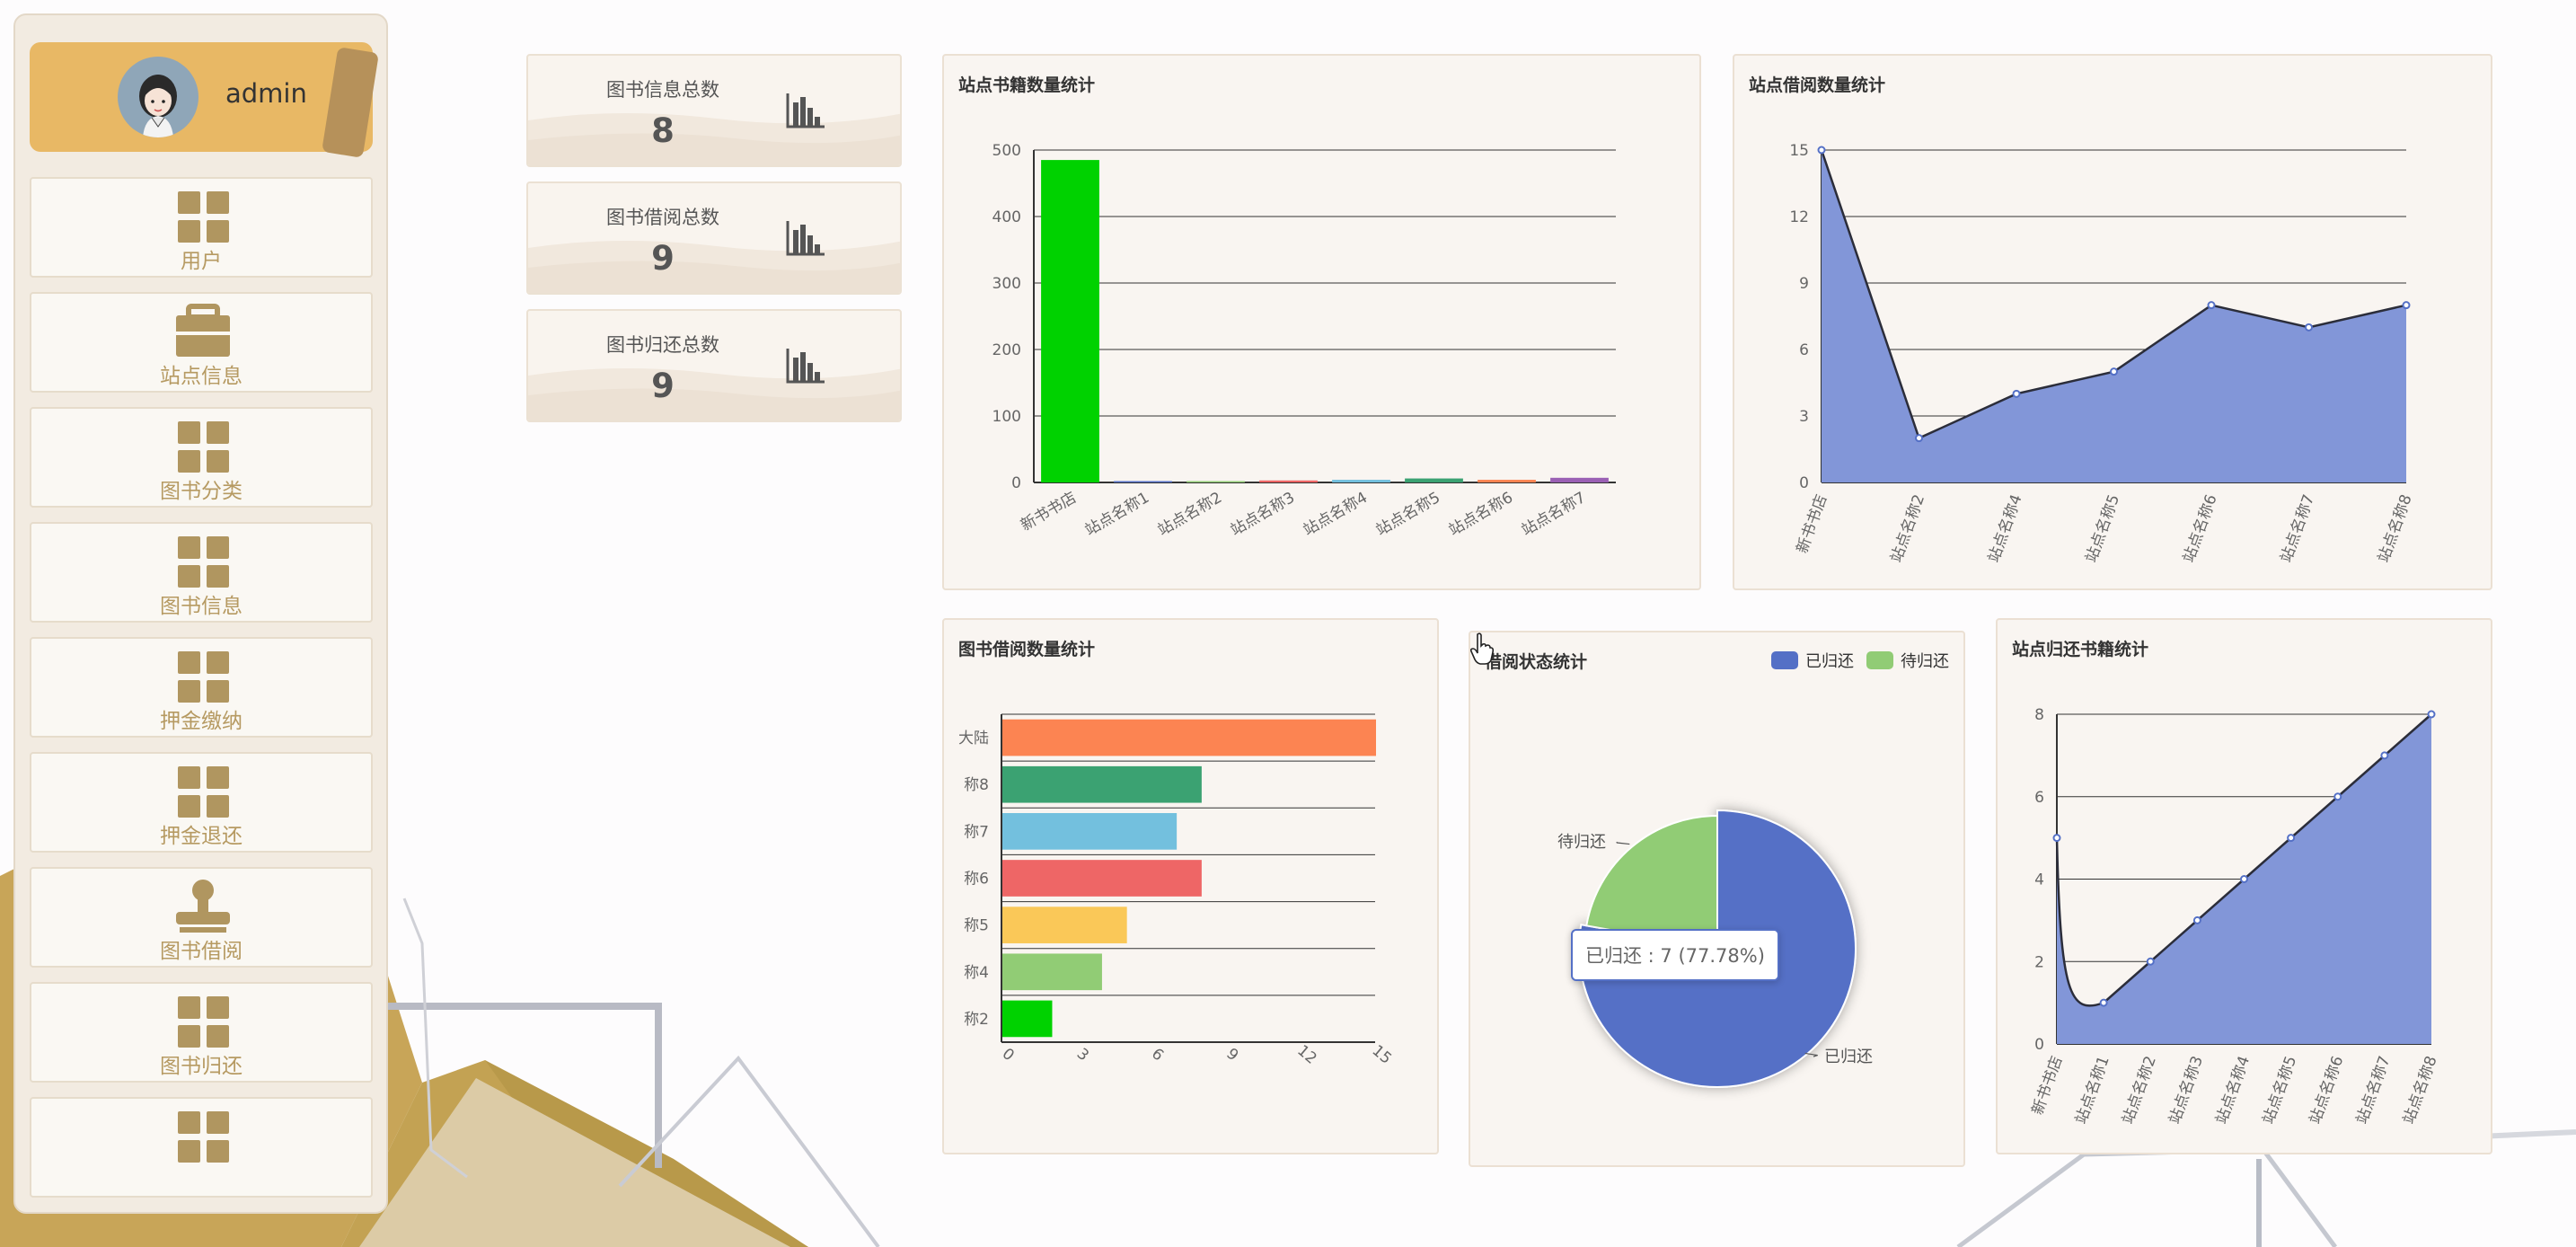  I want to click on sidebar-item-label: 图书归还, so click(201, 1067).